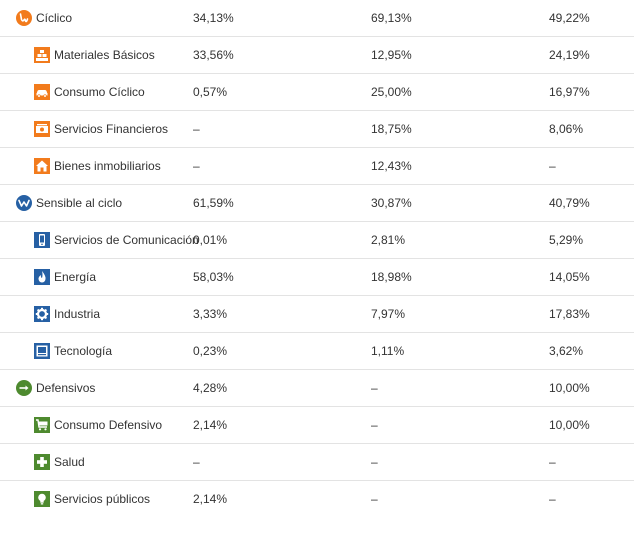  I want to click on value-col3: 3,62%, so click(566, 351).